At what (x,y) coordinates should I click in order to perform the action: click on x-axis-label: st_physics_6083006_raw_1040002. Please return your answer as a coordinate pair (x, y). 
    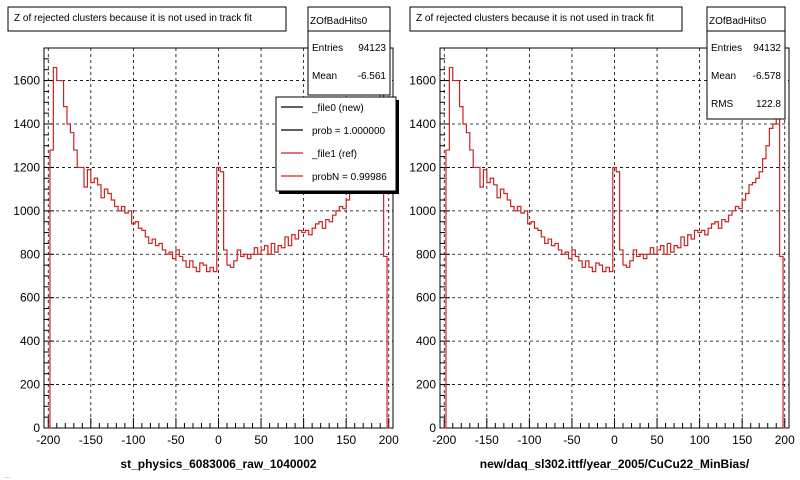
    Looking at the image, I should click on (218, 464).